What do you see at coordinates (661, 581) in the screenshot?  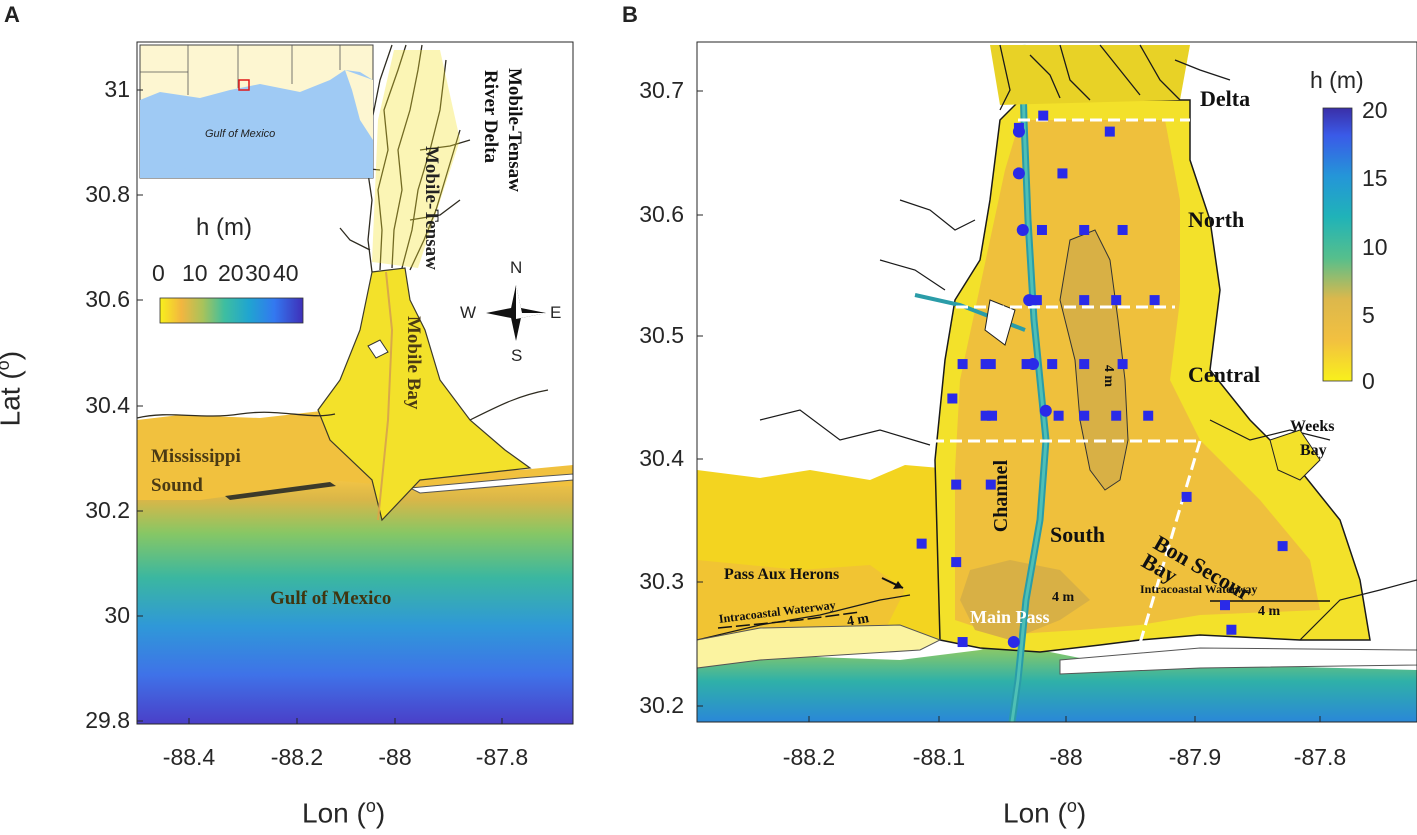 I see `b-ytick: 30.3` at bounding box center [661, 581].